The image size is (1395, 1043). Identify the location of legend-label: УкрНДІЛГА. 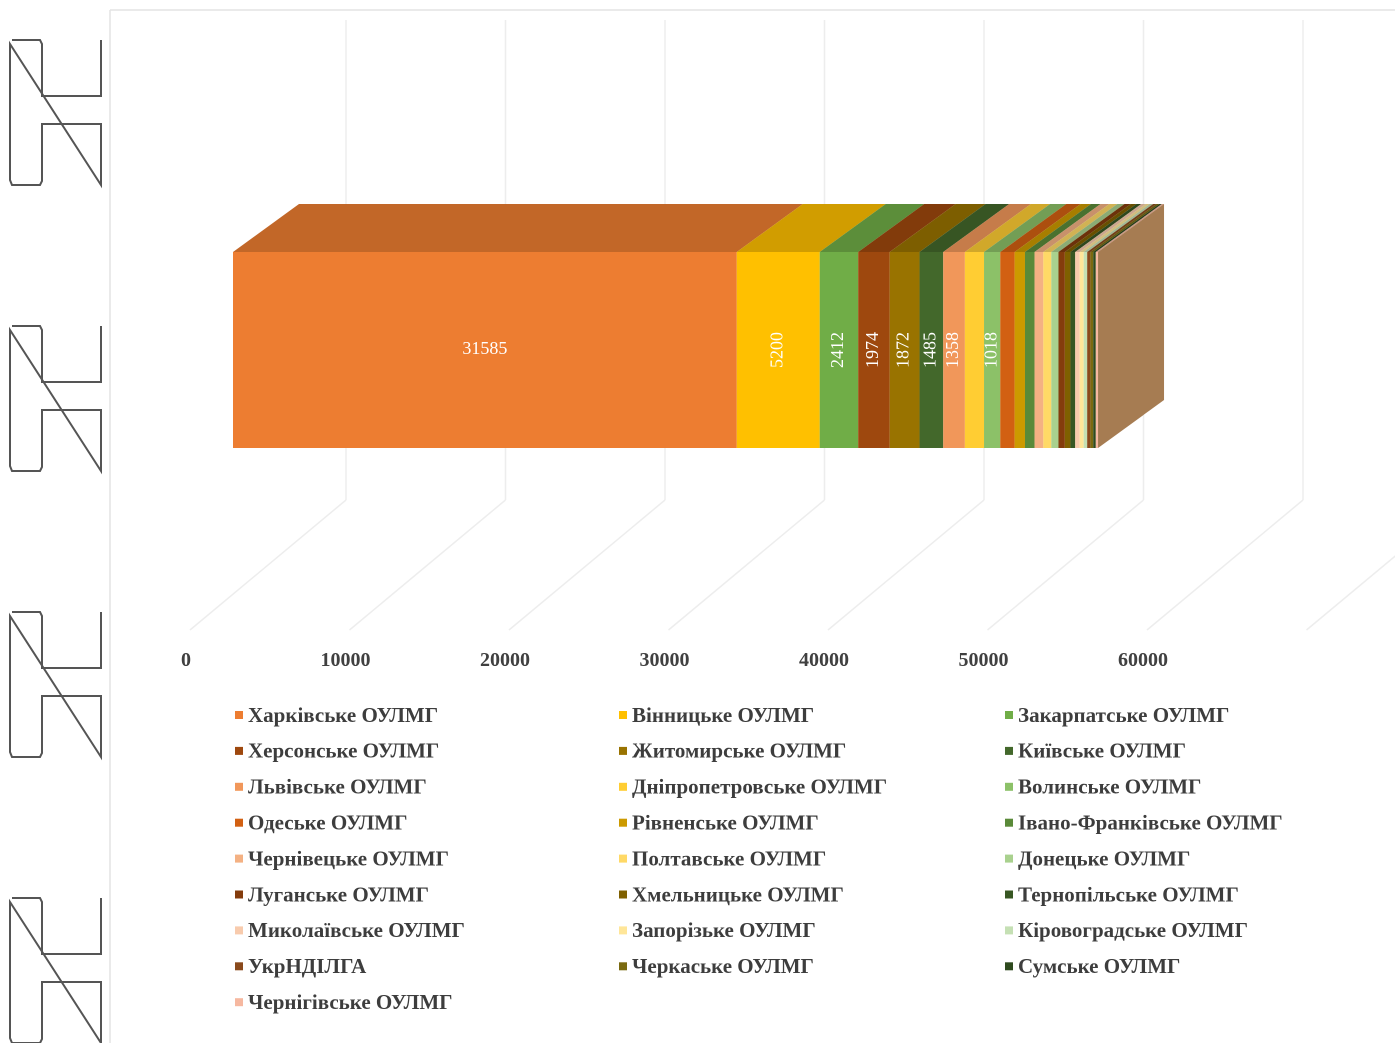
(307, 966).